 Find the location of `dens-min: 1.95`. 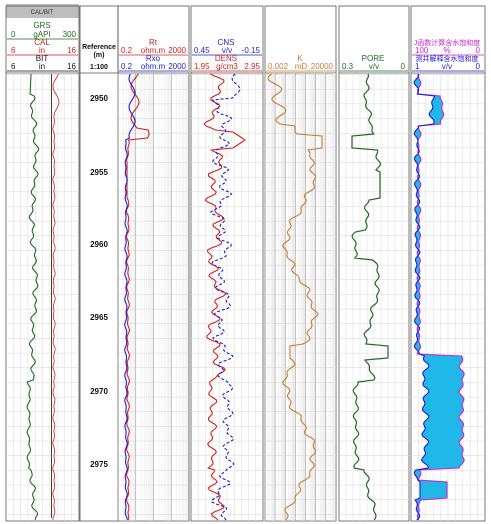

dens-min: 1.95 is located at coordinates (202, 66).